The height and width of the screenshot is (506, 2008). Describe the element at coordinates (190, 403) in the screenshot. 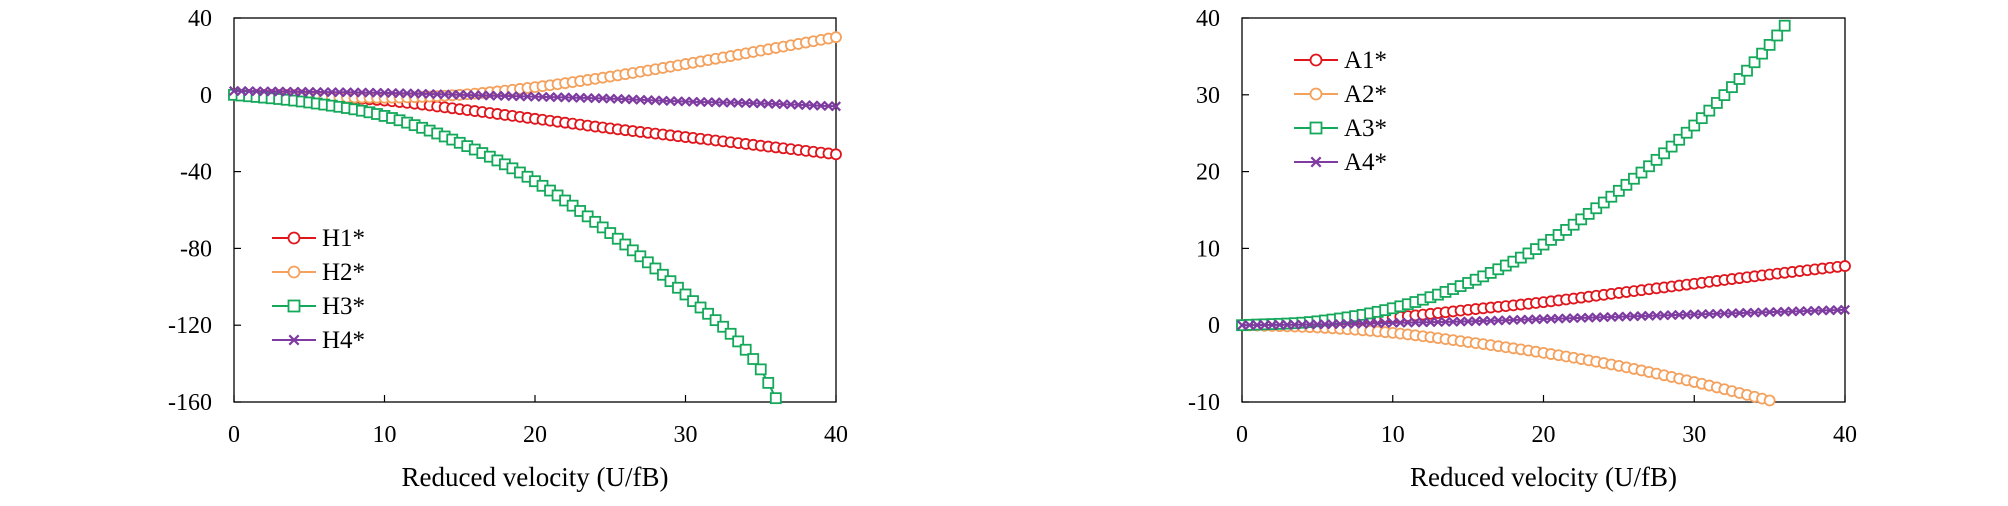

I see `y-tick-label: -160` at that location.